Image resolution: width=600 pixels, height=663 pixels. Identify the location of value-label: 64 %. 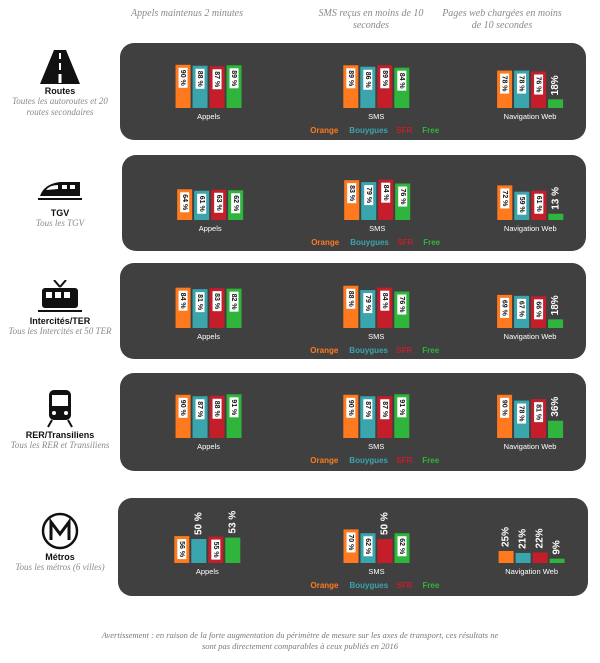
(184, 202).